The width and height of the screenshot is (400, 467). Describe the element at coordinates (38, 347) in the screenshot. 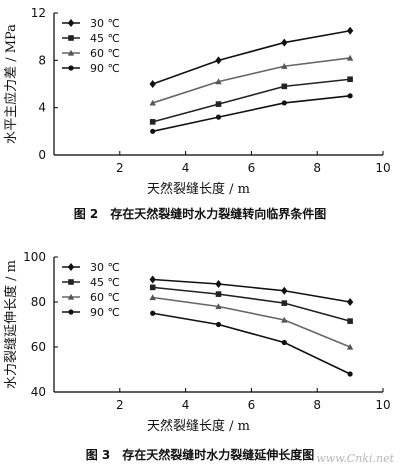

I see `y-tick-label: 60` at that location.